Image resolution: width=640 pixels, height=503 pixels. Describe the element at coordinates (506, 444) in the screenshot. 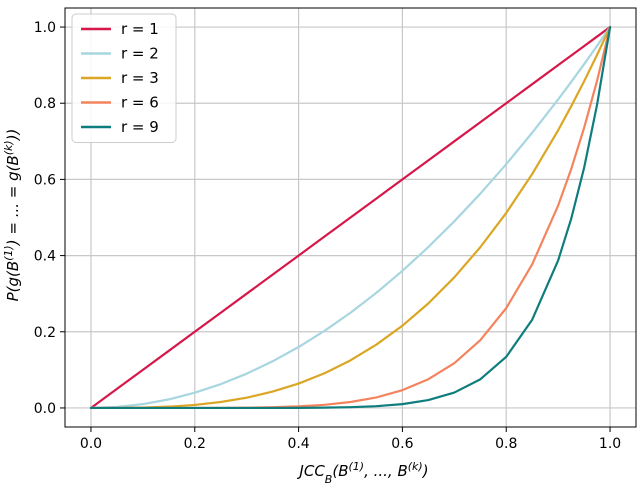

I see `x-tick-label: 0.8` at that location.